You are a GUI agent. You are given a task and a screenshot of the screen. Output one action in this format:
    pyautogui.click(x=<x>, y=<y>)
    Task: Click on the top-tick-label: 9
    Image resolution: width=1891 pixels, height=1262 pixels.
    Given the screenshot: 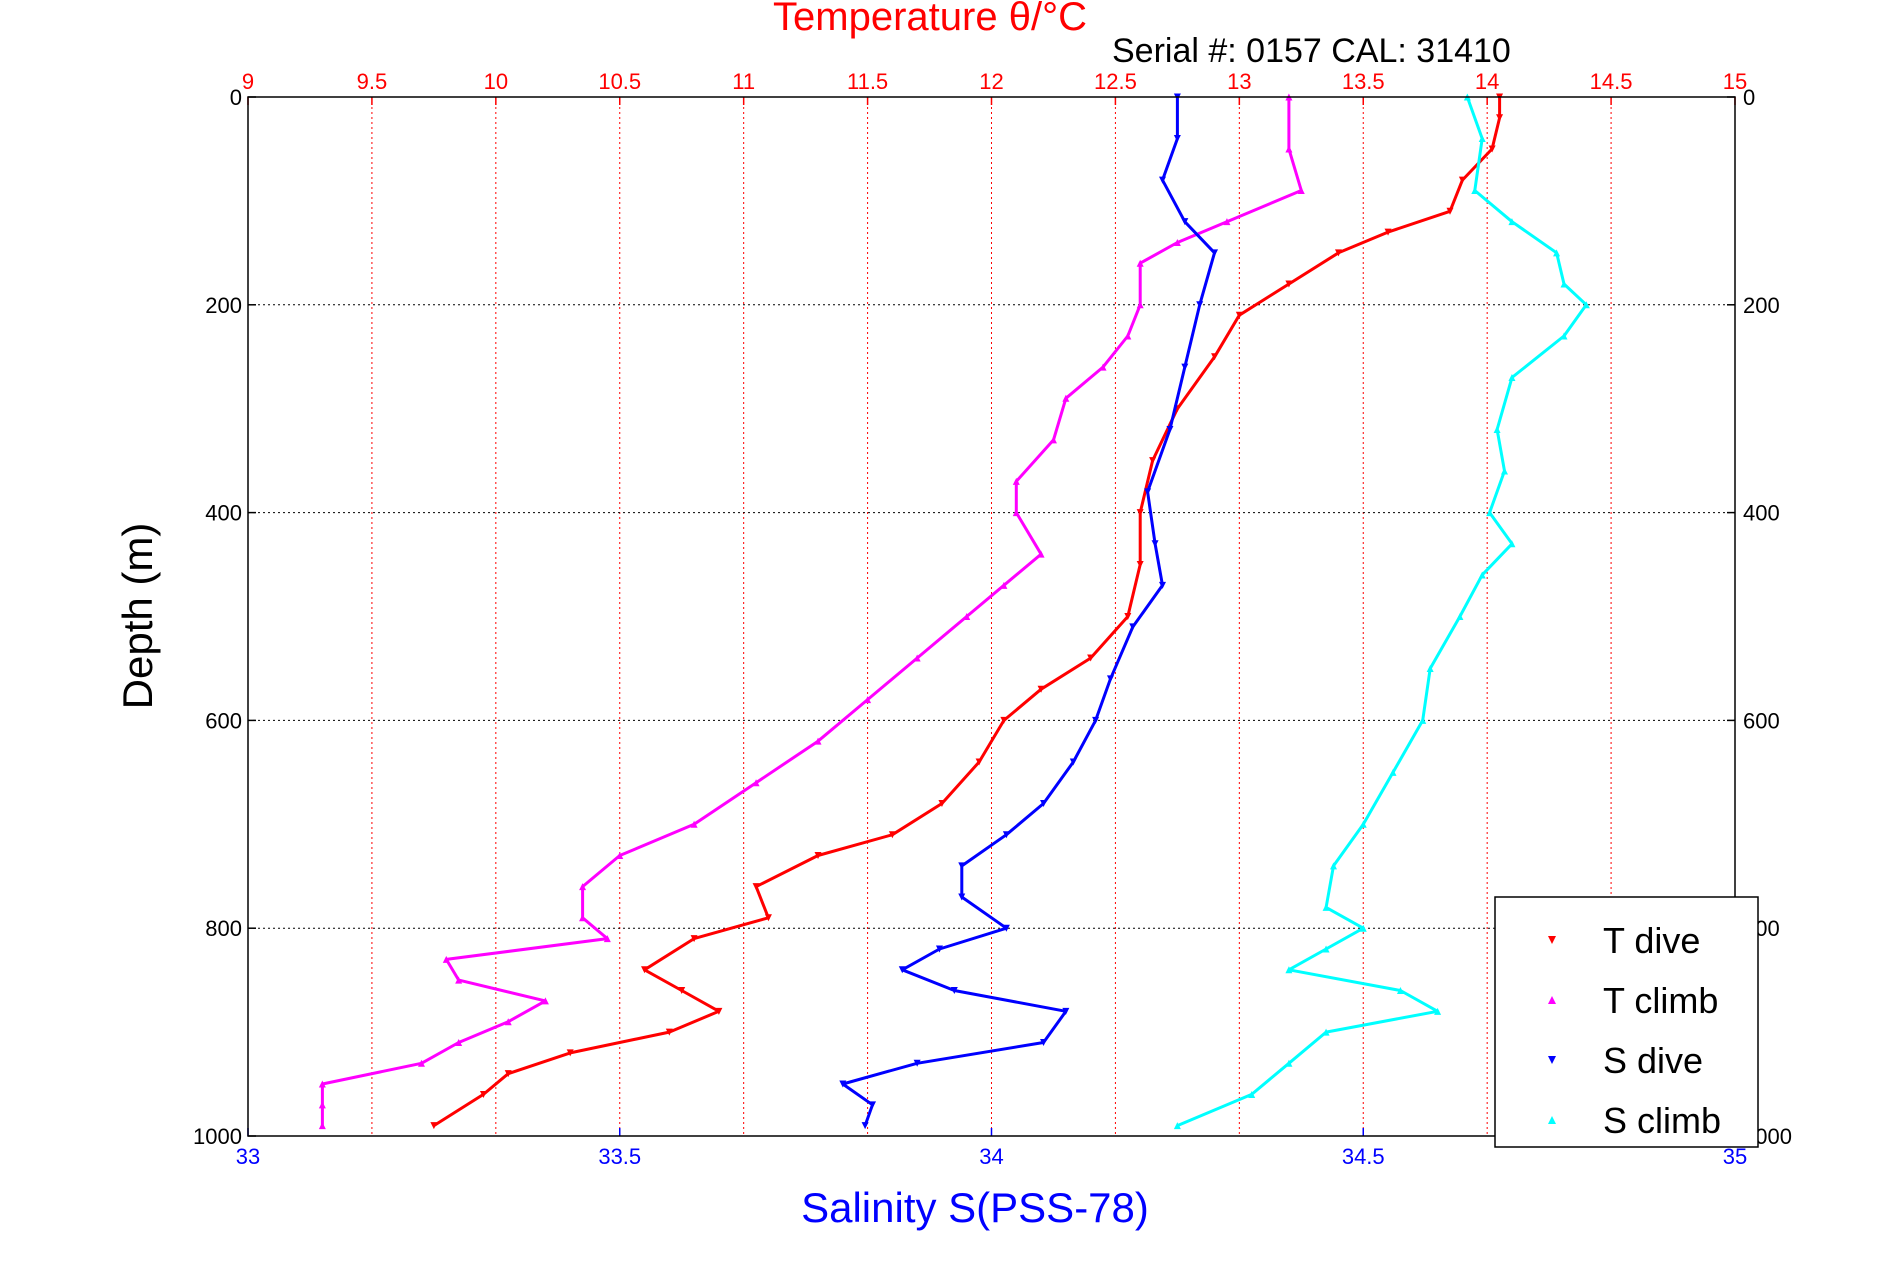 What is the action you would take?
    pyautogui.click(x=248, y=81)
    